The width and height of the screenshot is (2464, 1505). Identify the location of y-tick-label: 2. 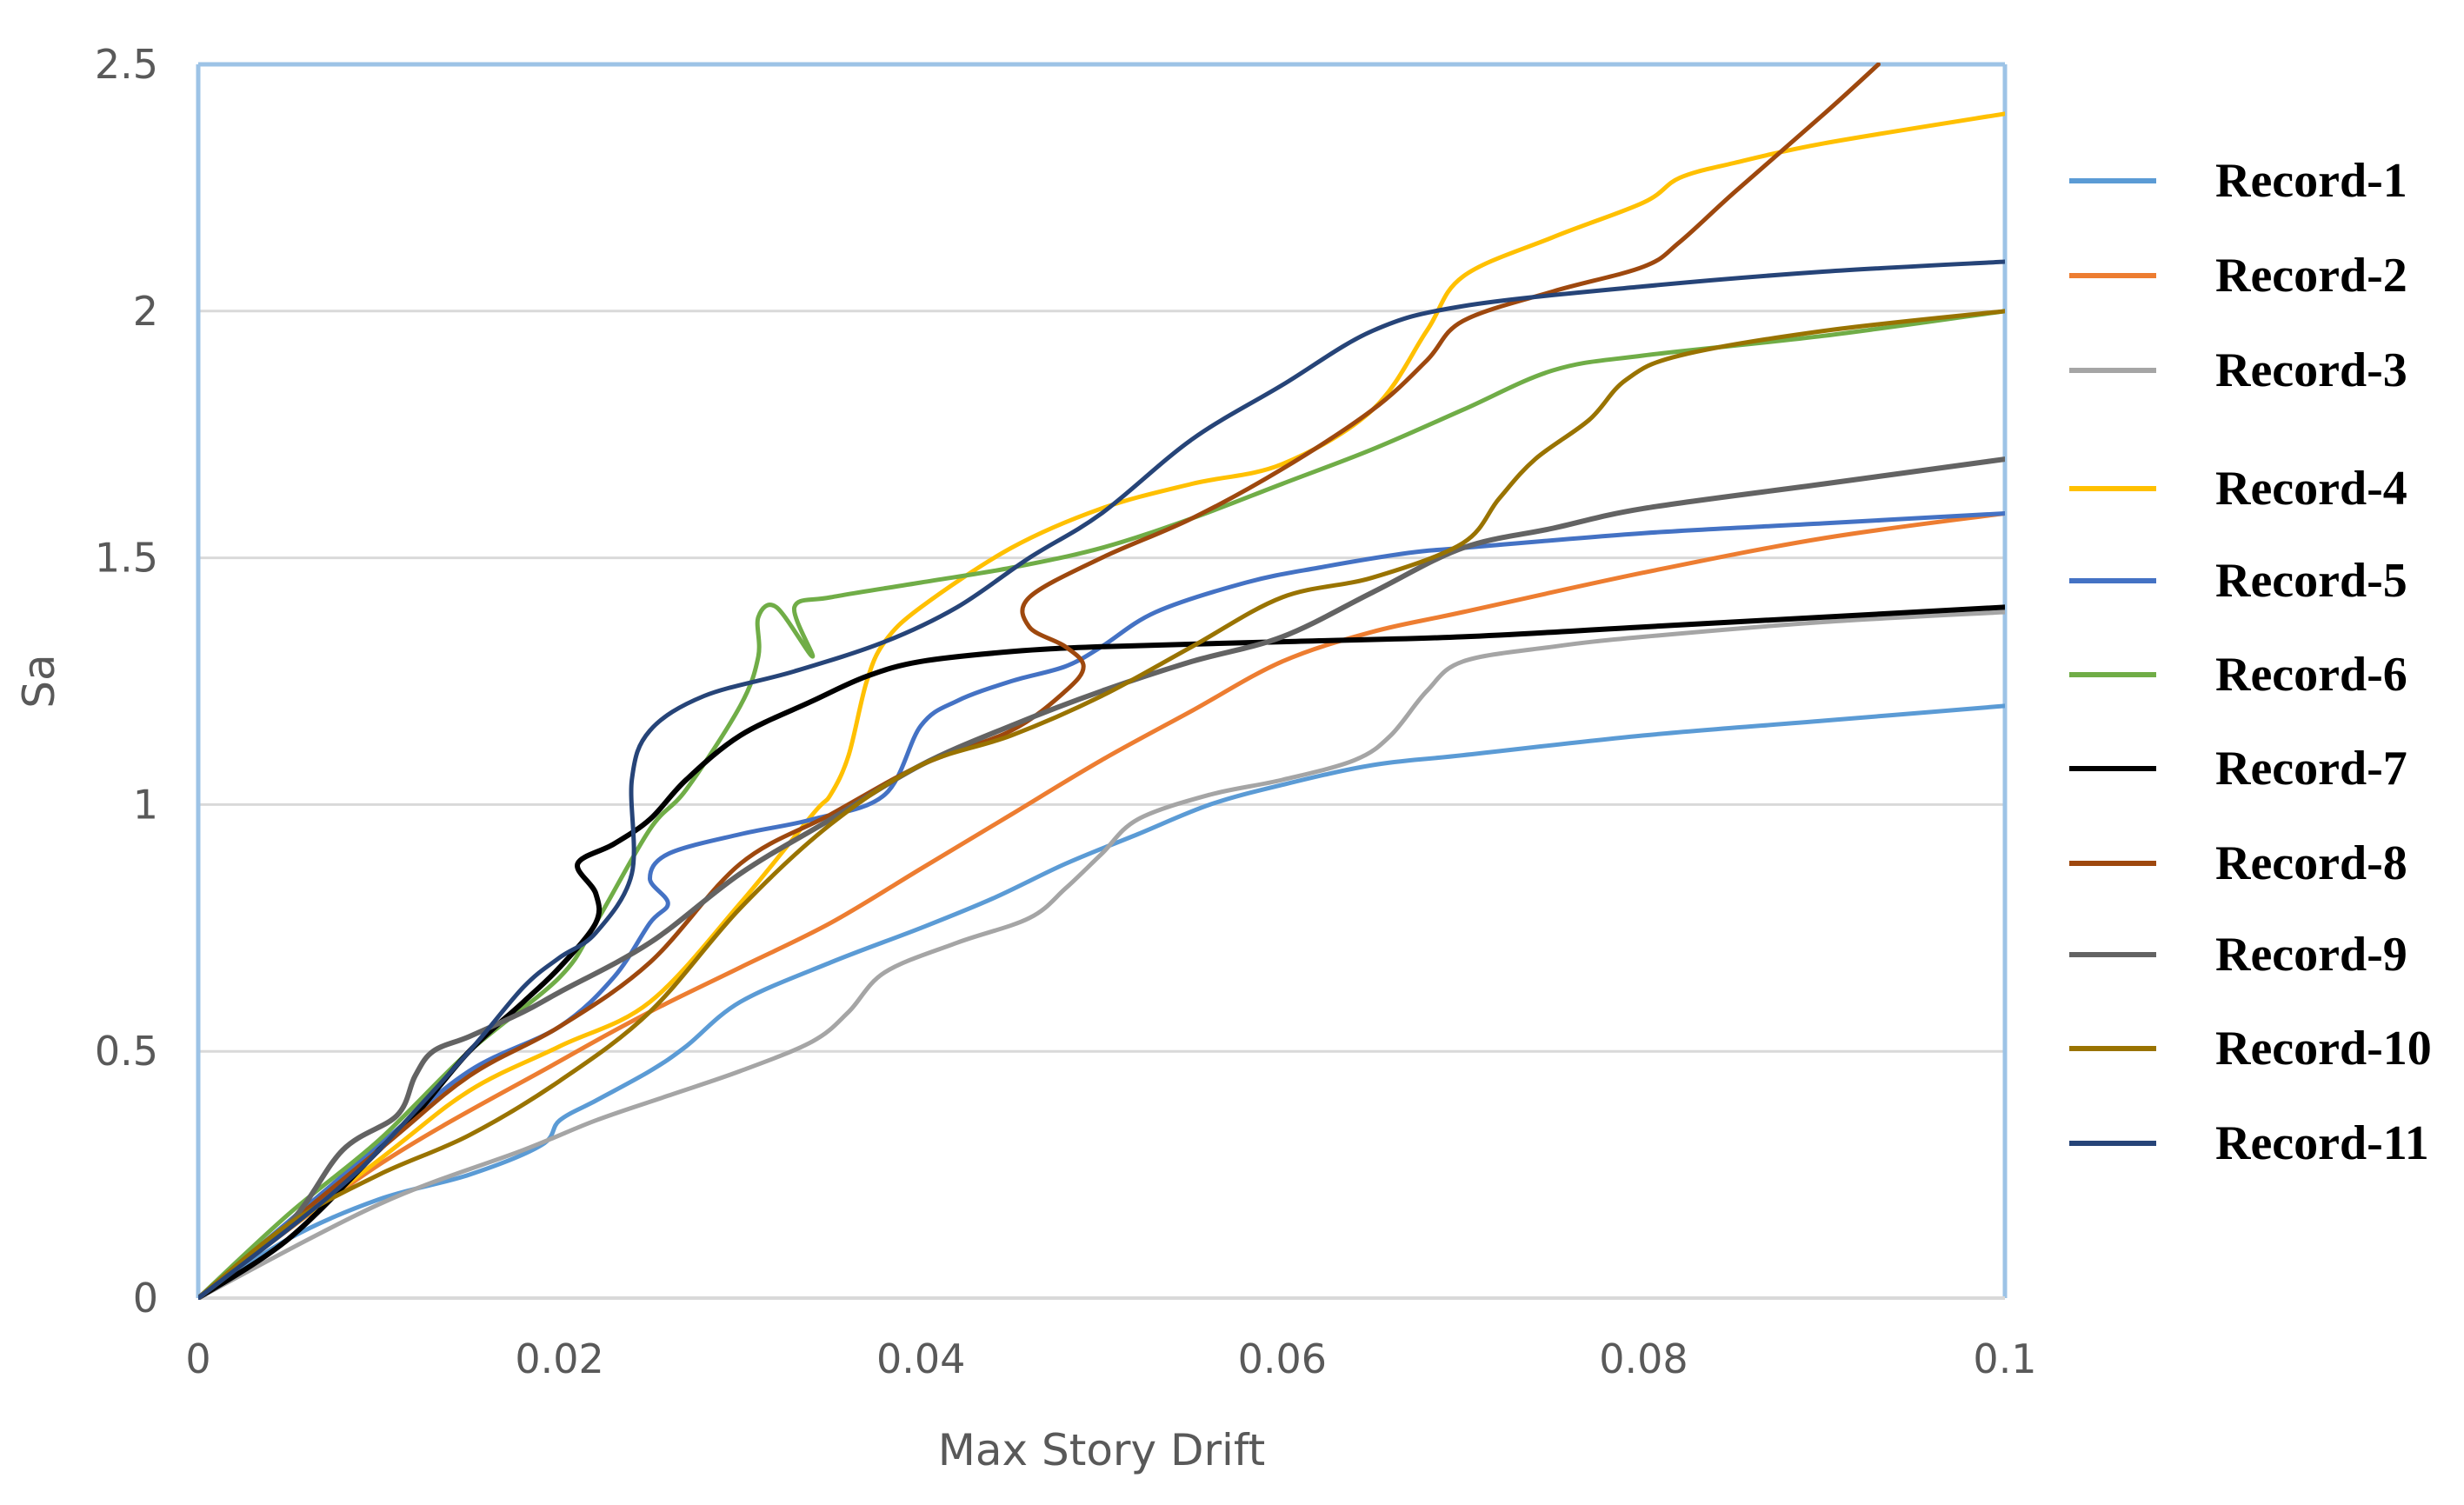
(145, 311).